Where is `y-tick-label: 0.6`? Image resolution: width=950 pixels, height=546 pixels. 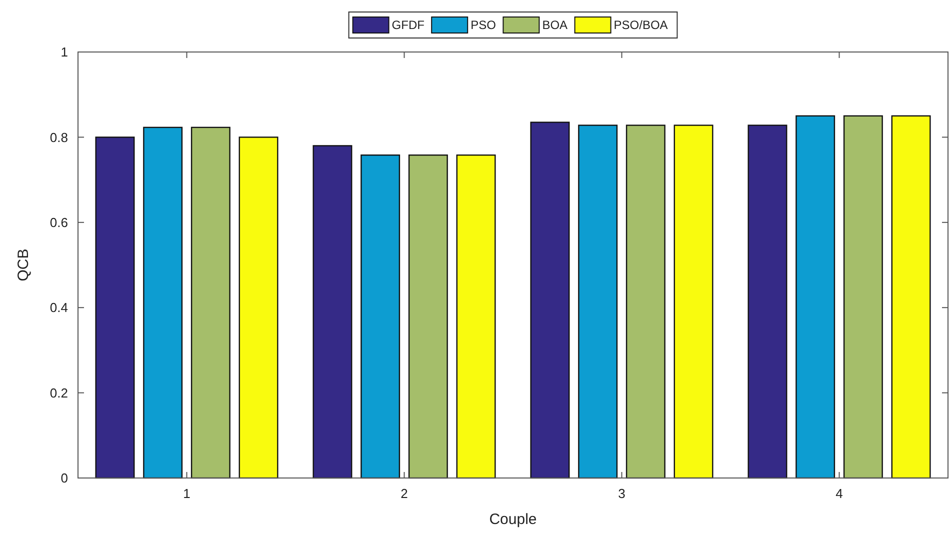 y-tick-label: 0.6 is located at coordinates (59, 222).